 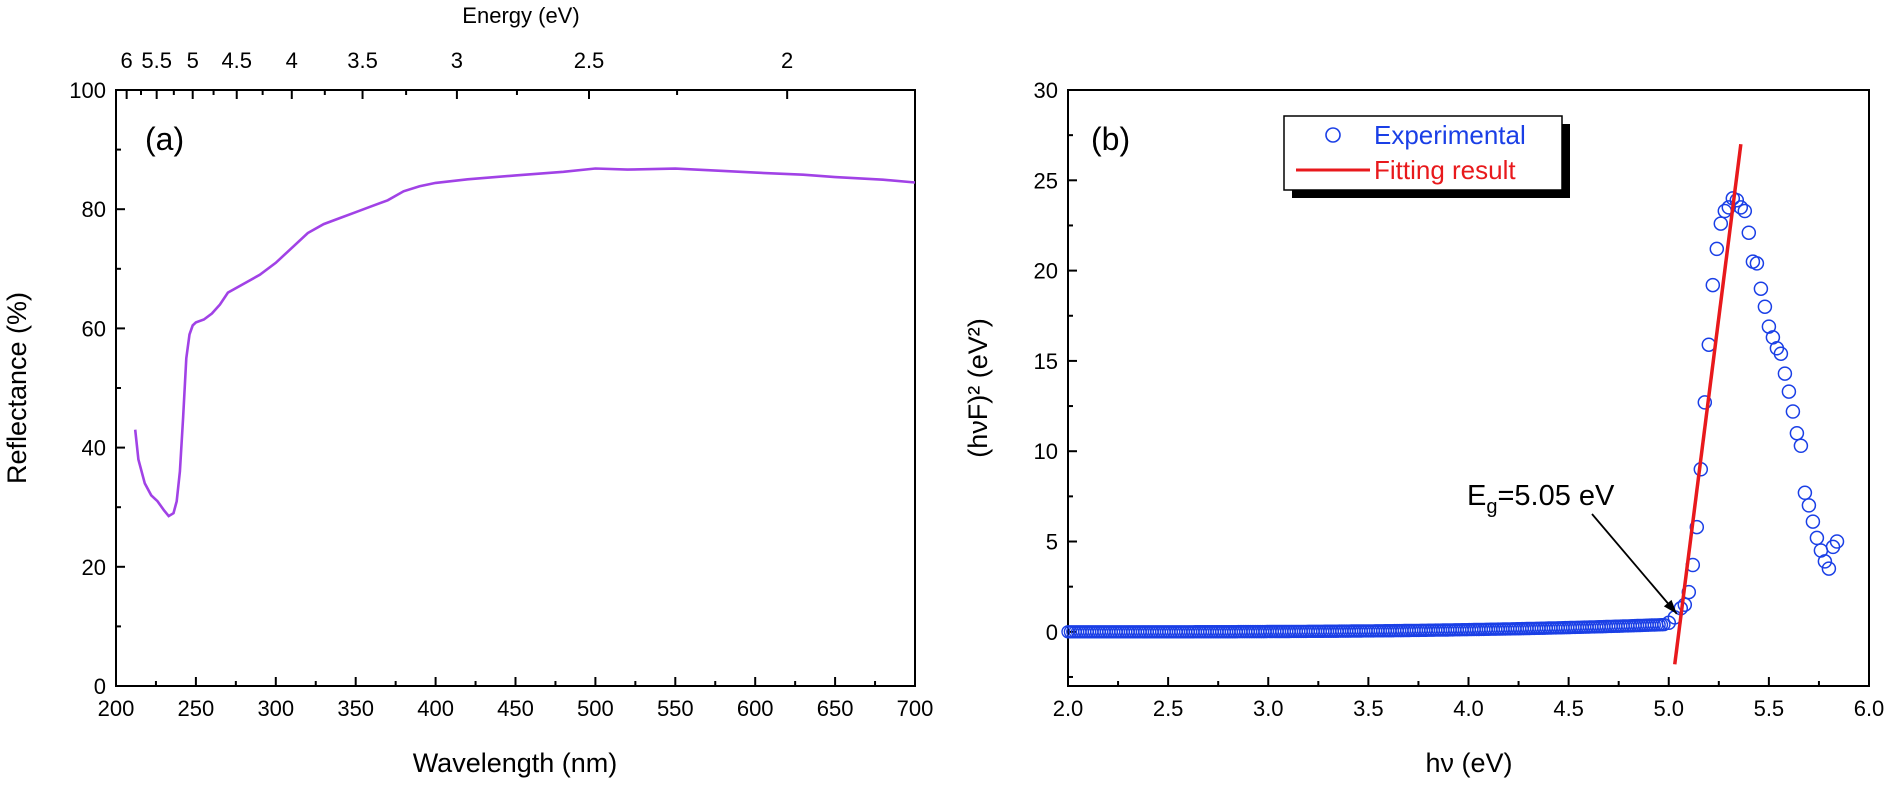 What do you see at coordinates (457, 73) in the screenshot?
I see `panel-a-top-energy-ticks: 6 5.5 5 4.5 4 3.5 3 2.5 2` at bounding box center [457, 73].